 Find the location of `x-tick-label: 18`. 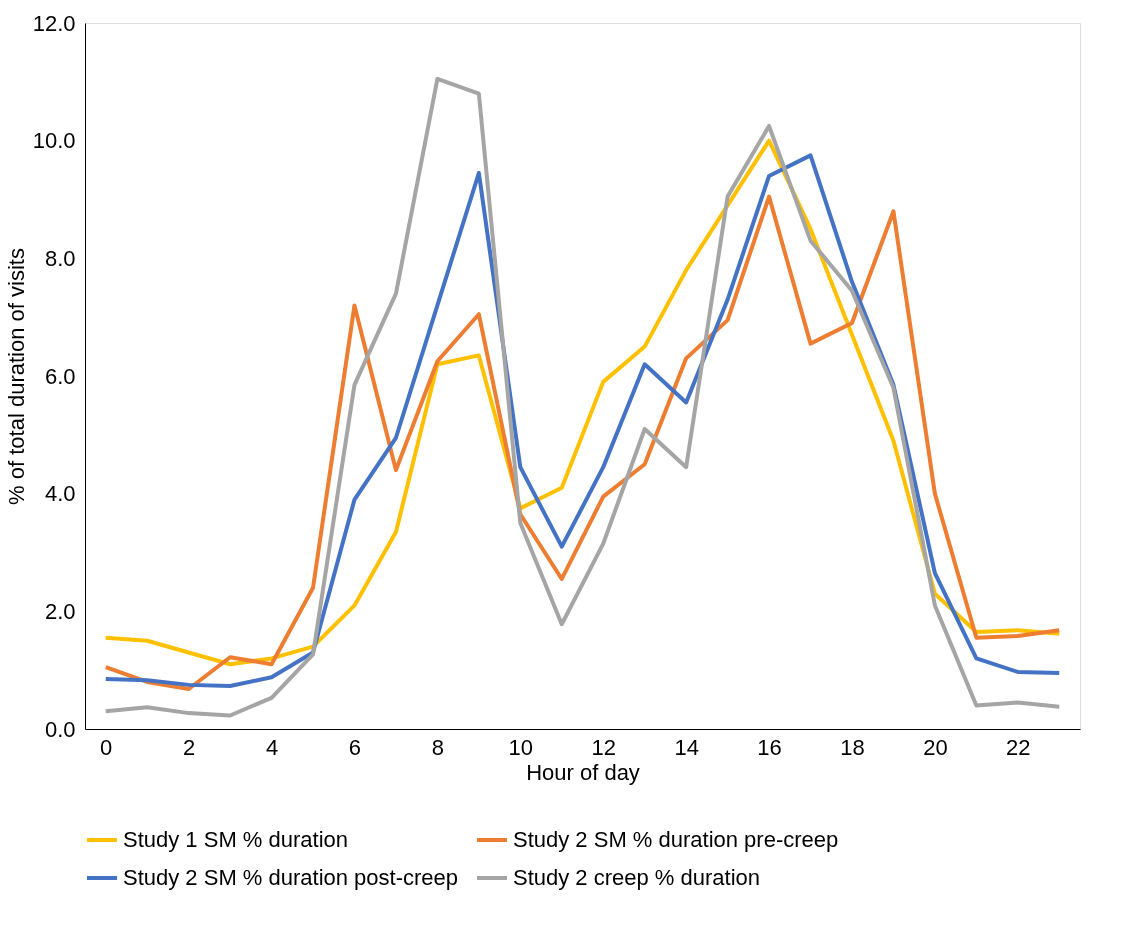

x-tick-label: 18 is located at coordinates (852, 747).